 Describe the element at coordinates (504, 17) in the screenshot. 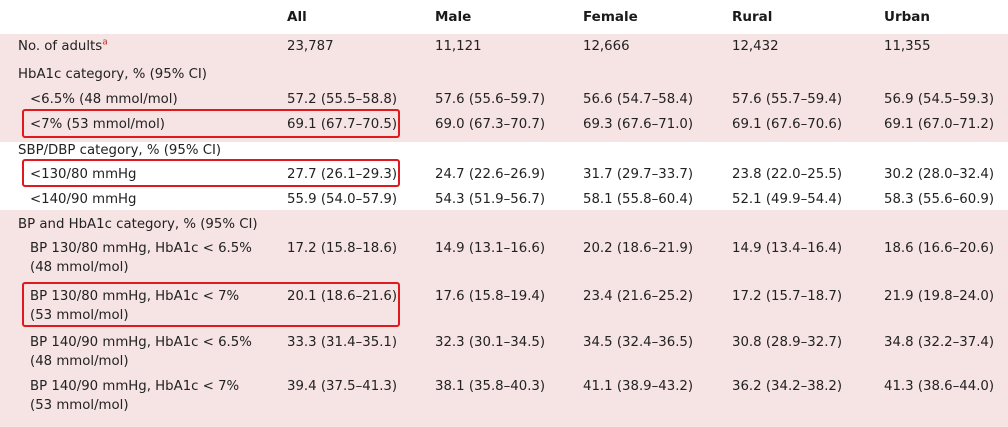

I see `table-header: All Male Female Rural Urban` at that location.